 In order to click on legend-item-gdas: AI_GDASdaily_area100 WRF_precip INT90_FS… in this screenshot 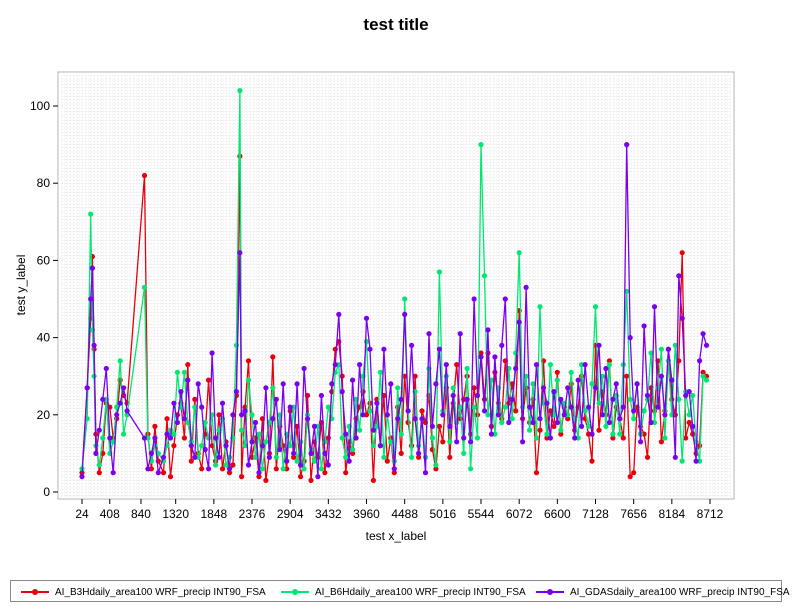, I will do `click(663, 592)`.